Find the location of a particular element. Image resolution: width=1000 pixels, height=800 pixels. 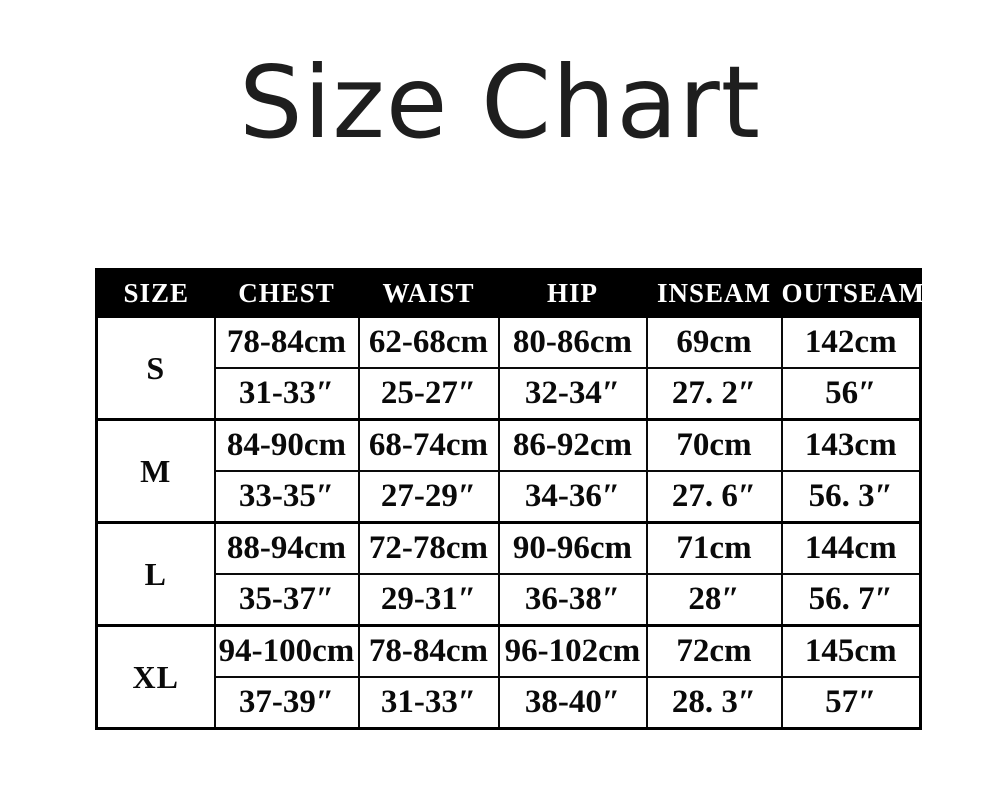

cell-m-inseam-cm: 70cm is located at coordinates (714, 445).